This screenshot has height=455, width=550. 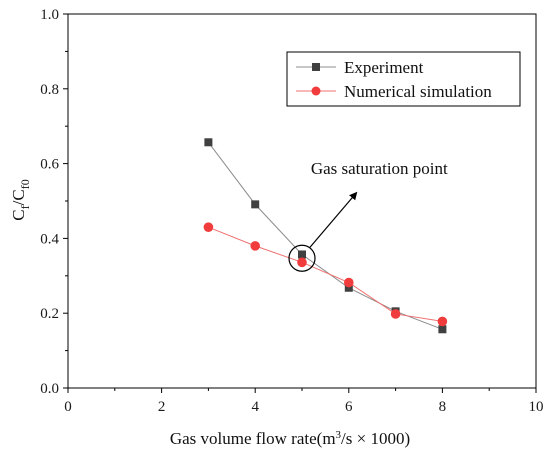 What do you see at coordinates (304, 401) in the screenshot?
I see `x-axis: 0 2 4 6 8 10` at bounding box center [304, 401].